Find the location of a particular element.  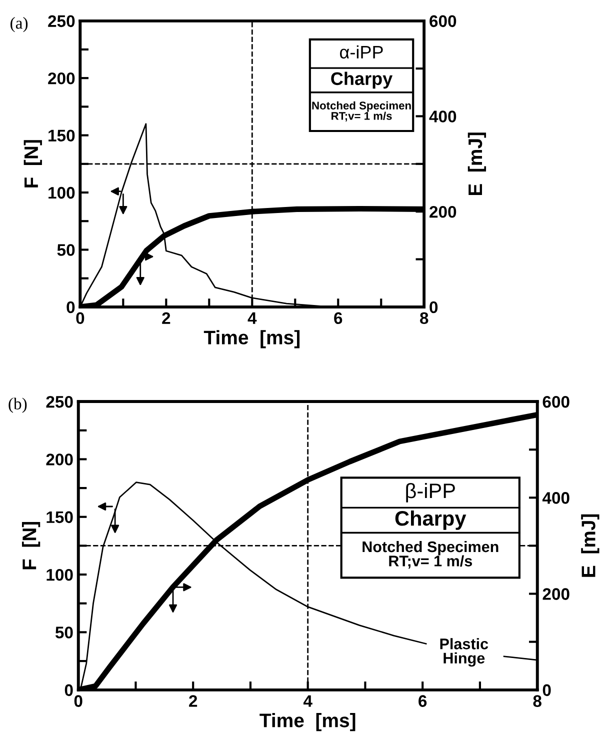

chart-title: (a) is located at coordinates (19, 24).